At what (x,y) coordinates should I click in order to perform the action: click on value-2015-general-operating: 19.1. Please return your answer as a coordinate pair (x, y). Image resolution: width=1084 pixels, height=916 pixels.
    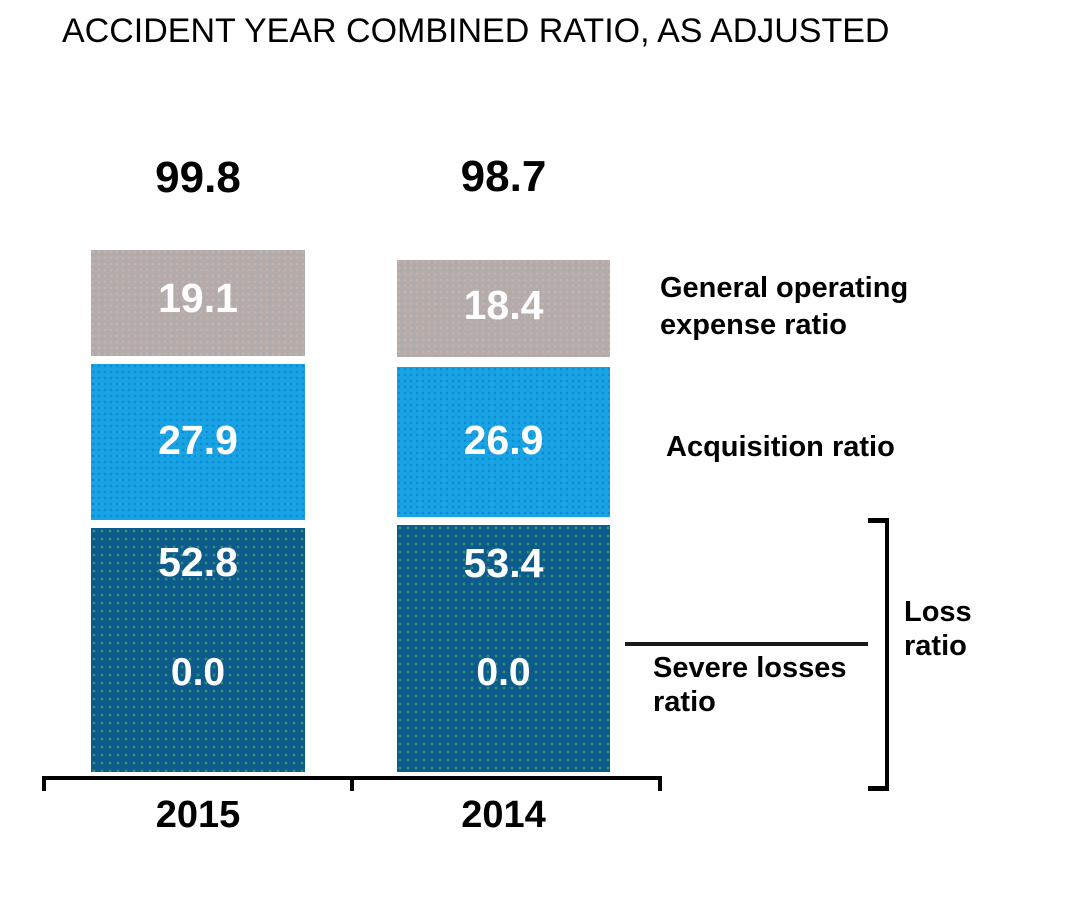
    Looking at the image, I should click on (198, 298).